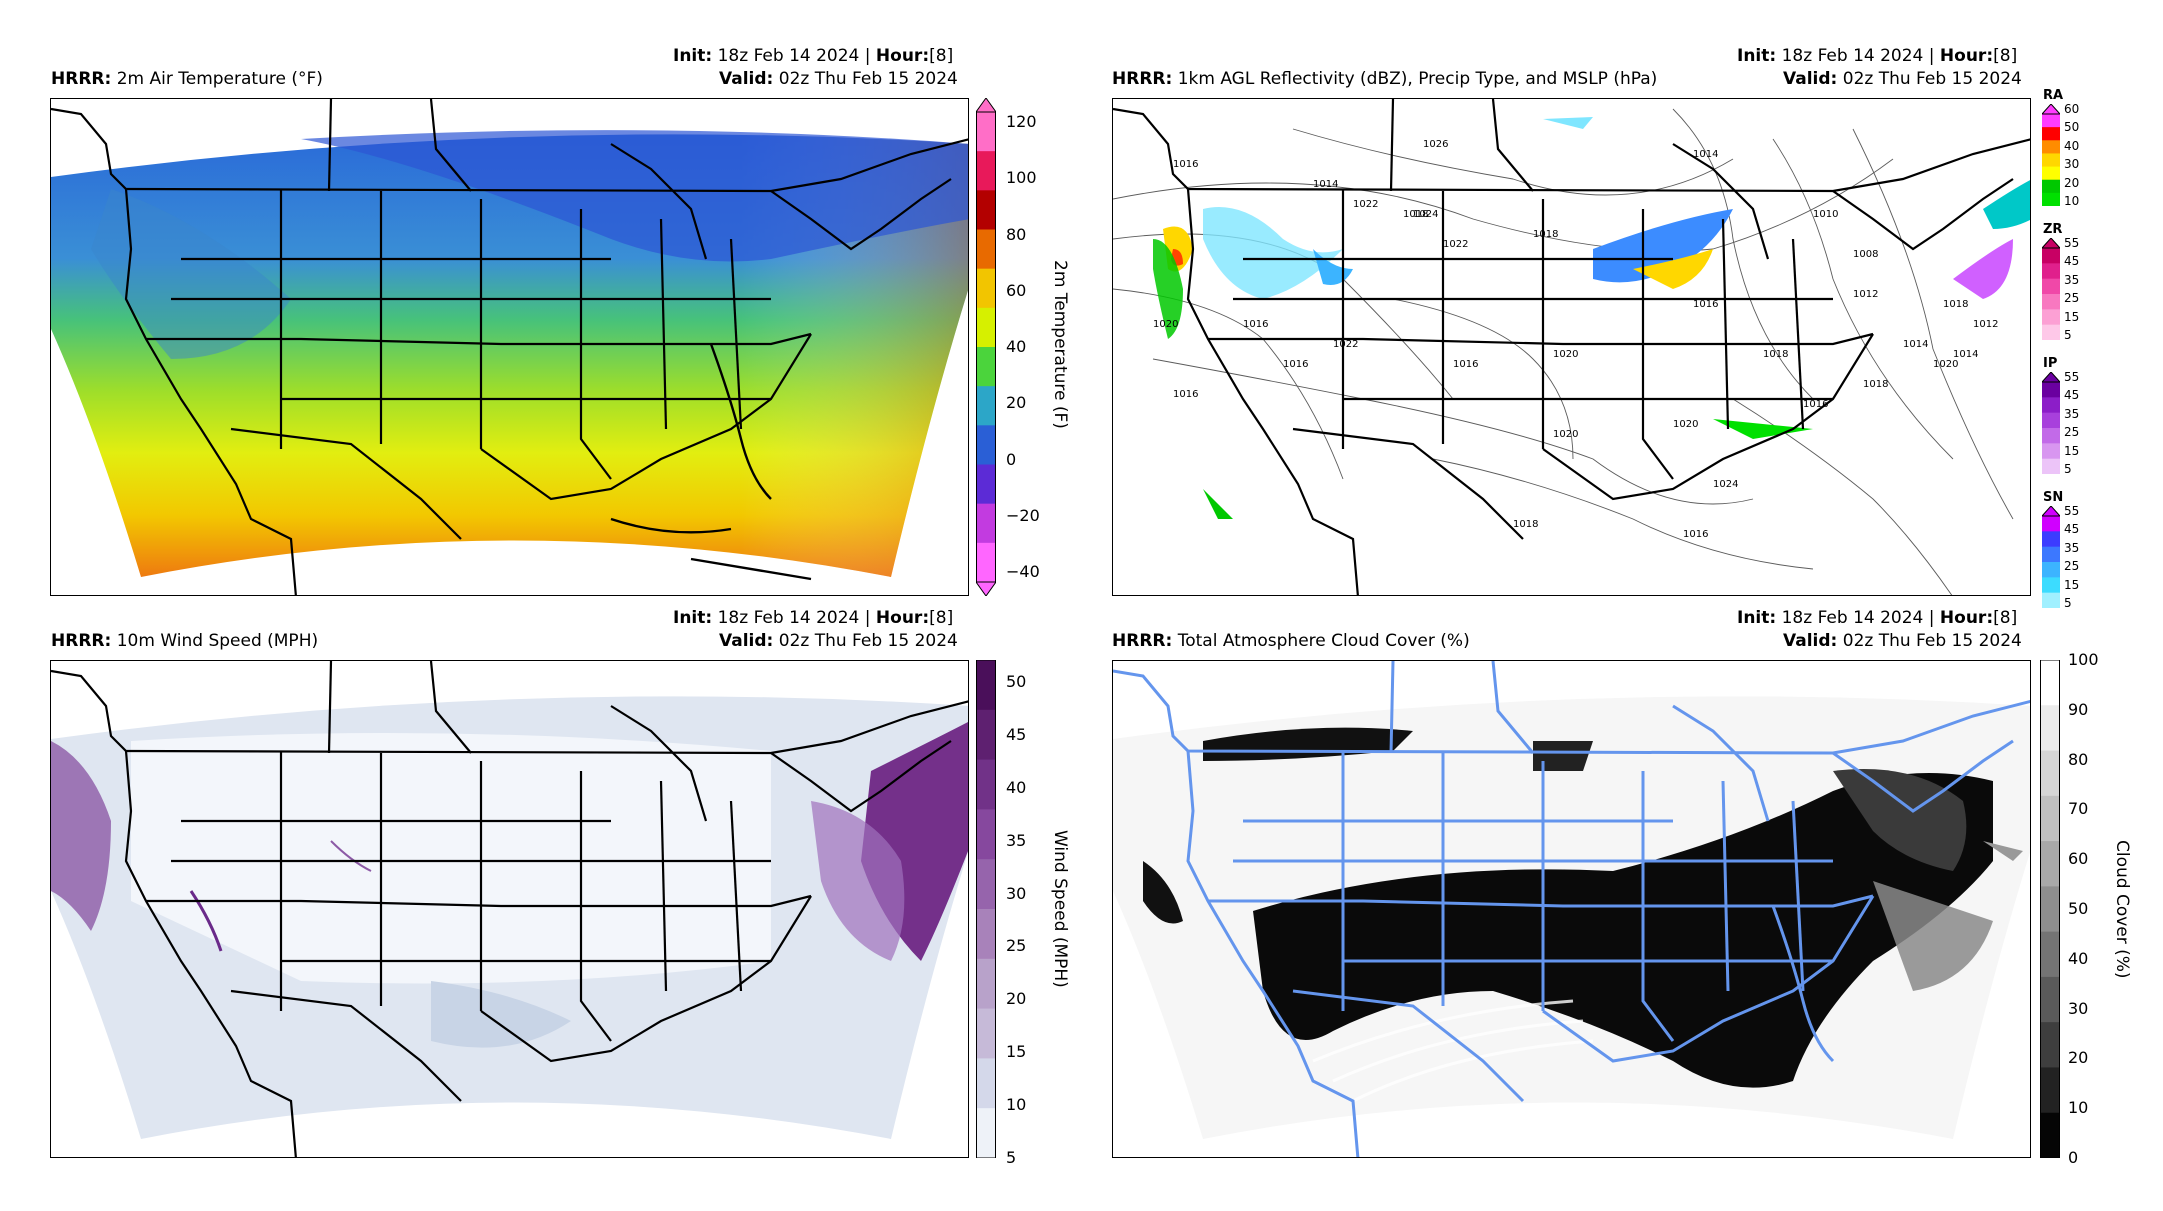 This screenshot has width=2163, height=1211. I want to click on legend-tick: 10, so click(2072, 201).